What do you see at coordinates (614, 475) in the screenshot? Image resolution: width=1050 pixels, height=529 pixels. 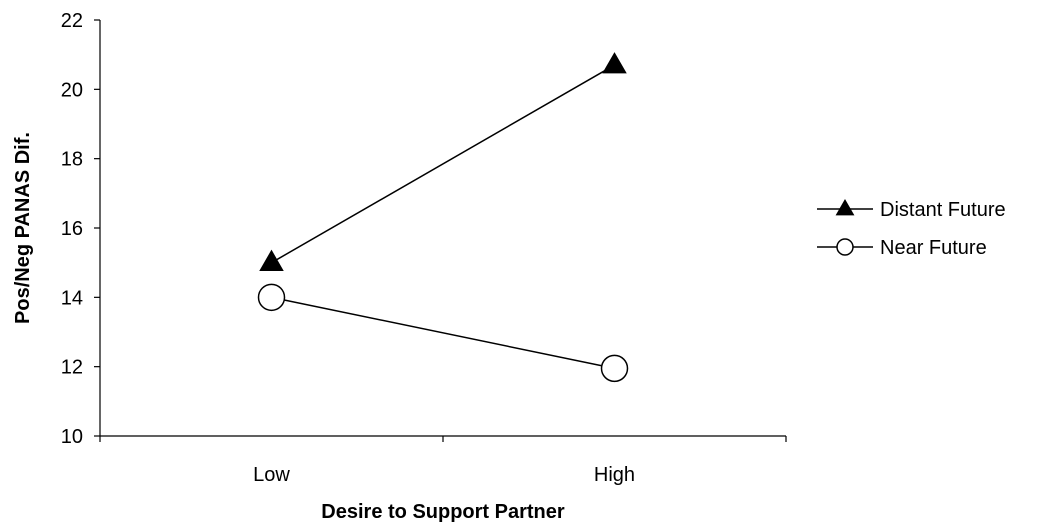 I see `x-tick-label: High` at bounding box center [614, 475].